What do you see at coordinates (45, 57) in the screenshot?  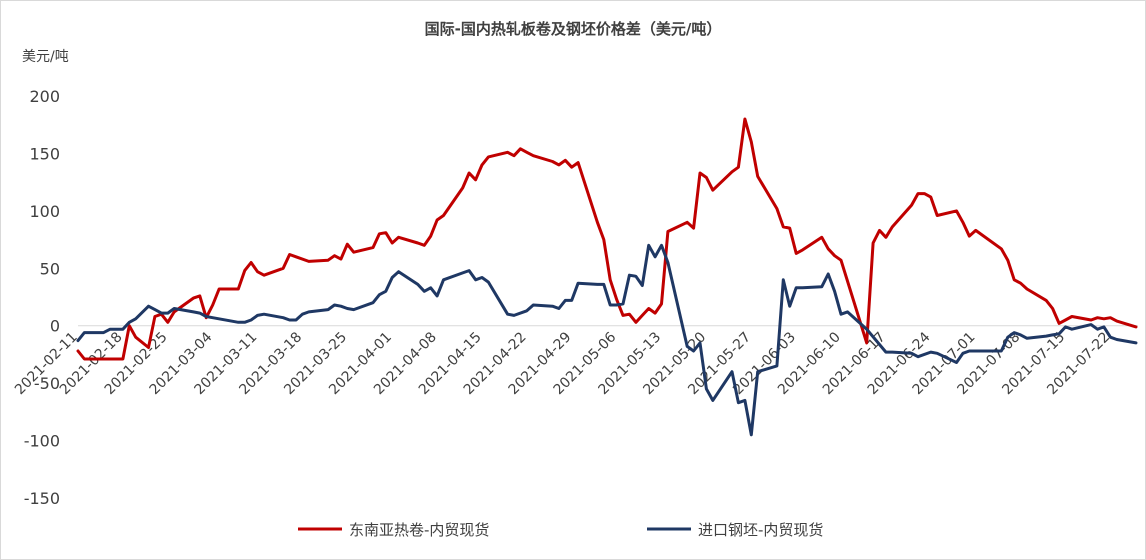 I see `y-axis-unit-label: 美元/吨` at bounding box center [45, 57].